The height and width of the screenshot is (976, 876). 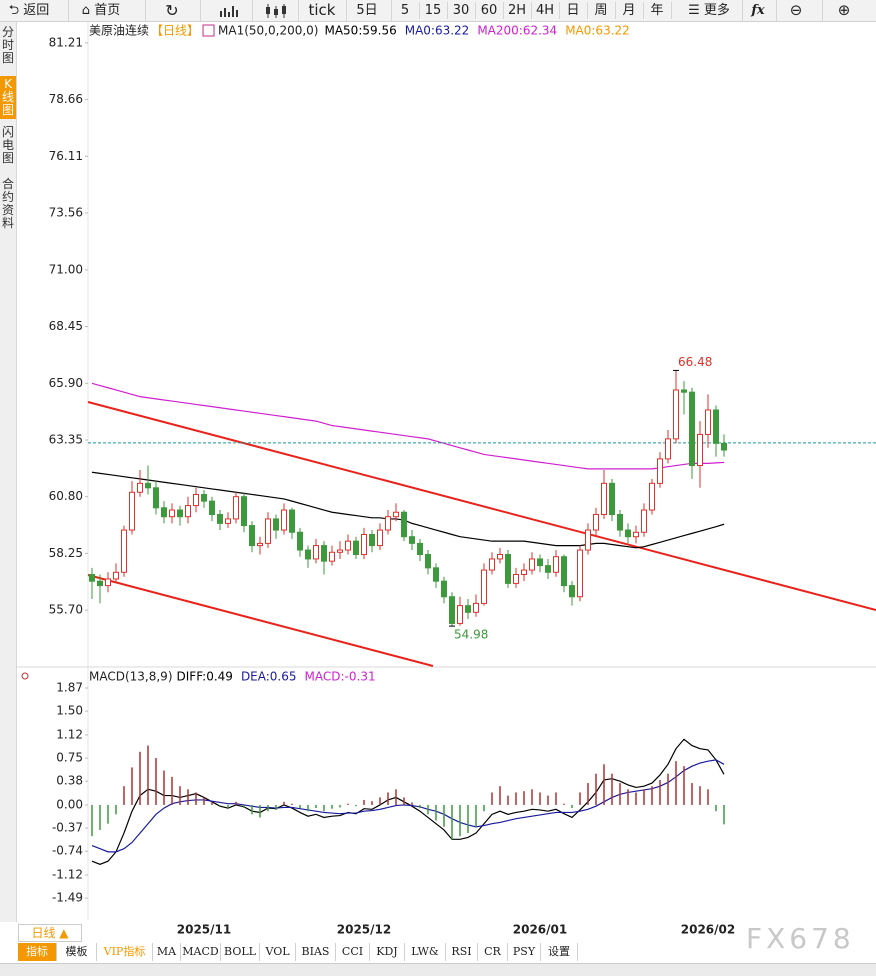 What do you see at coordinates (461, 10) in the screenshot?
I see `period-button: 30` at bounding box center [461, 10].